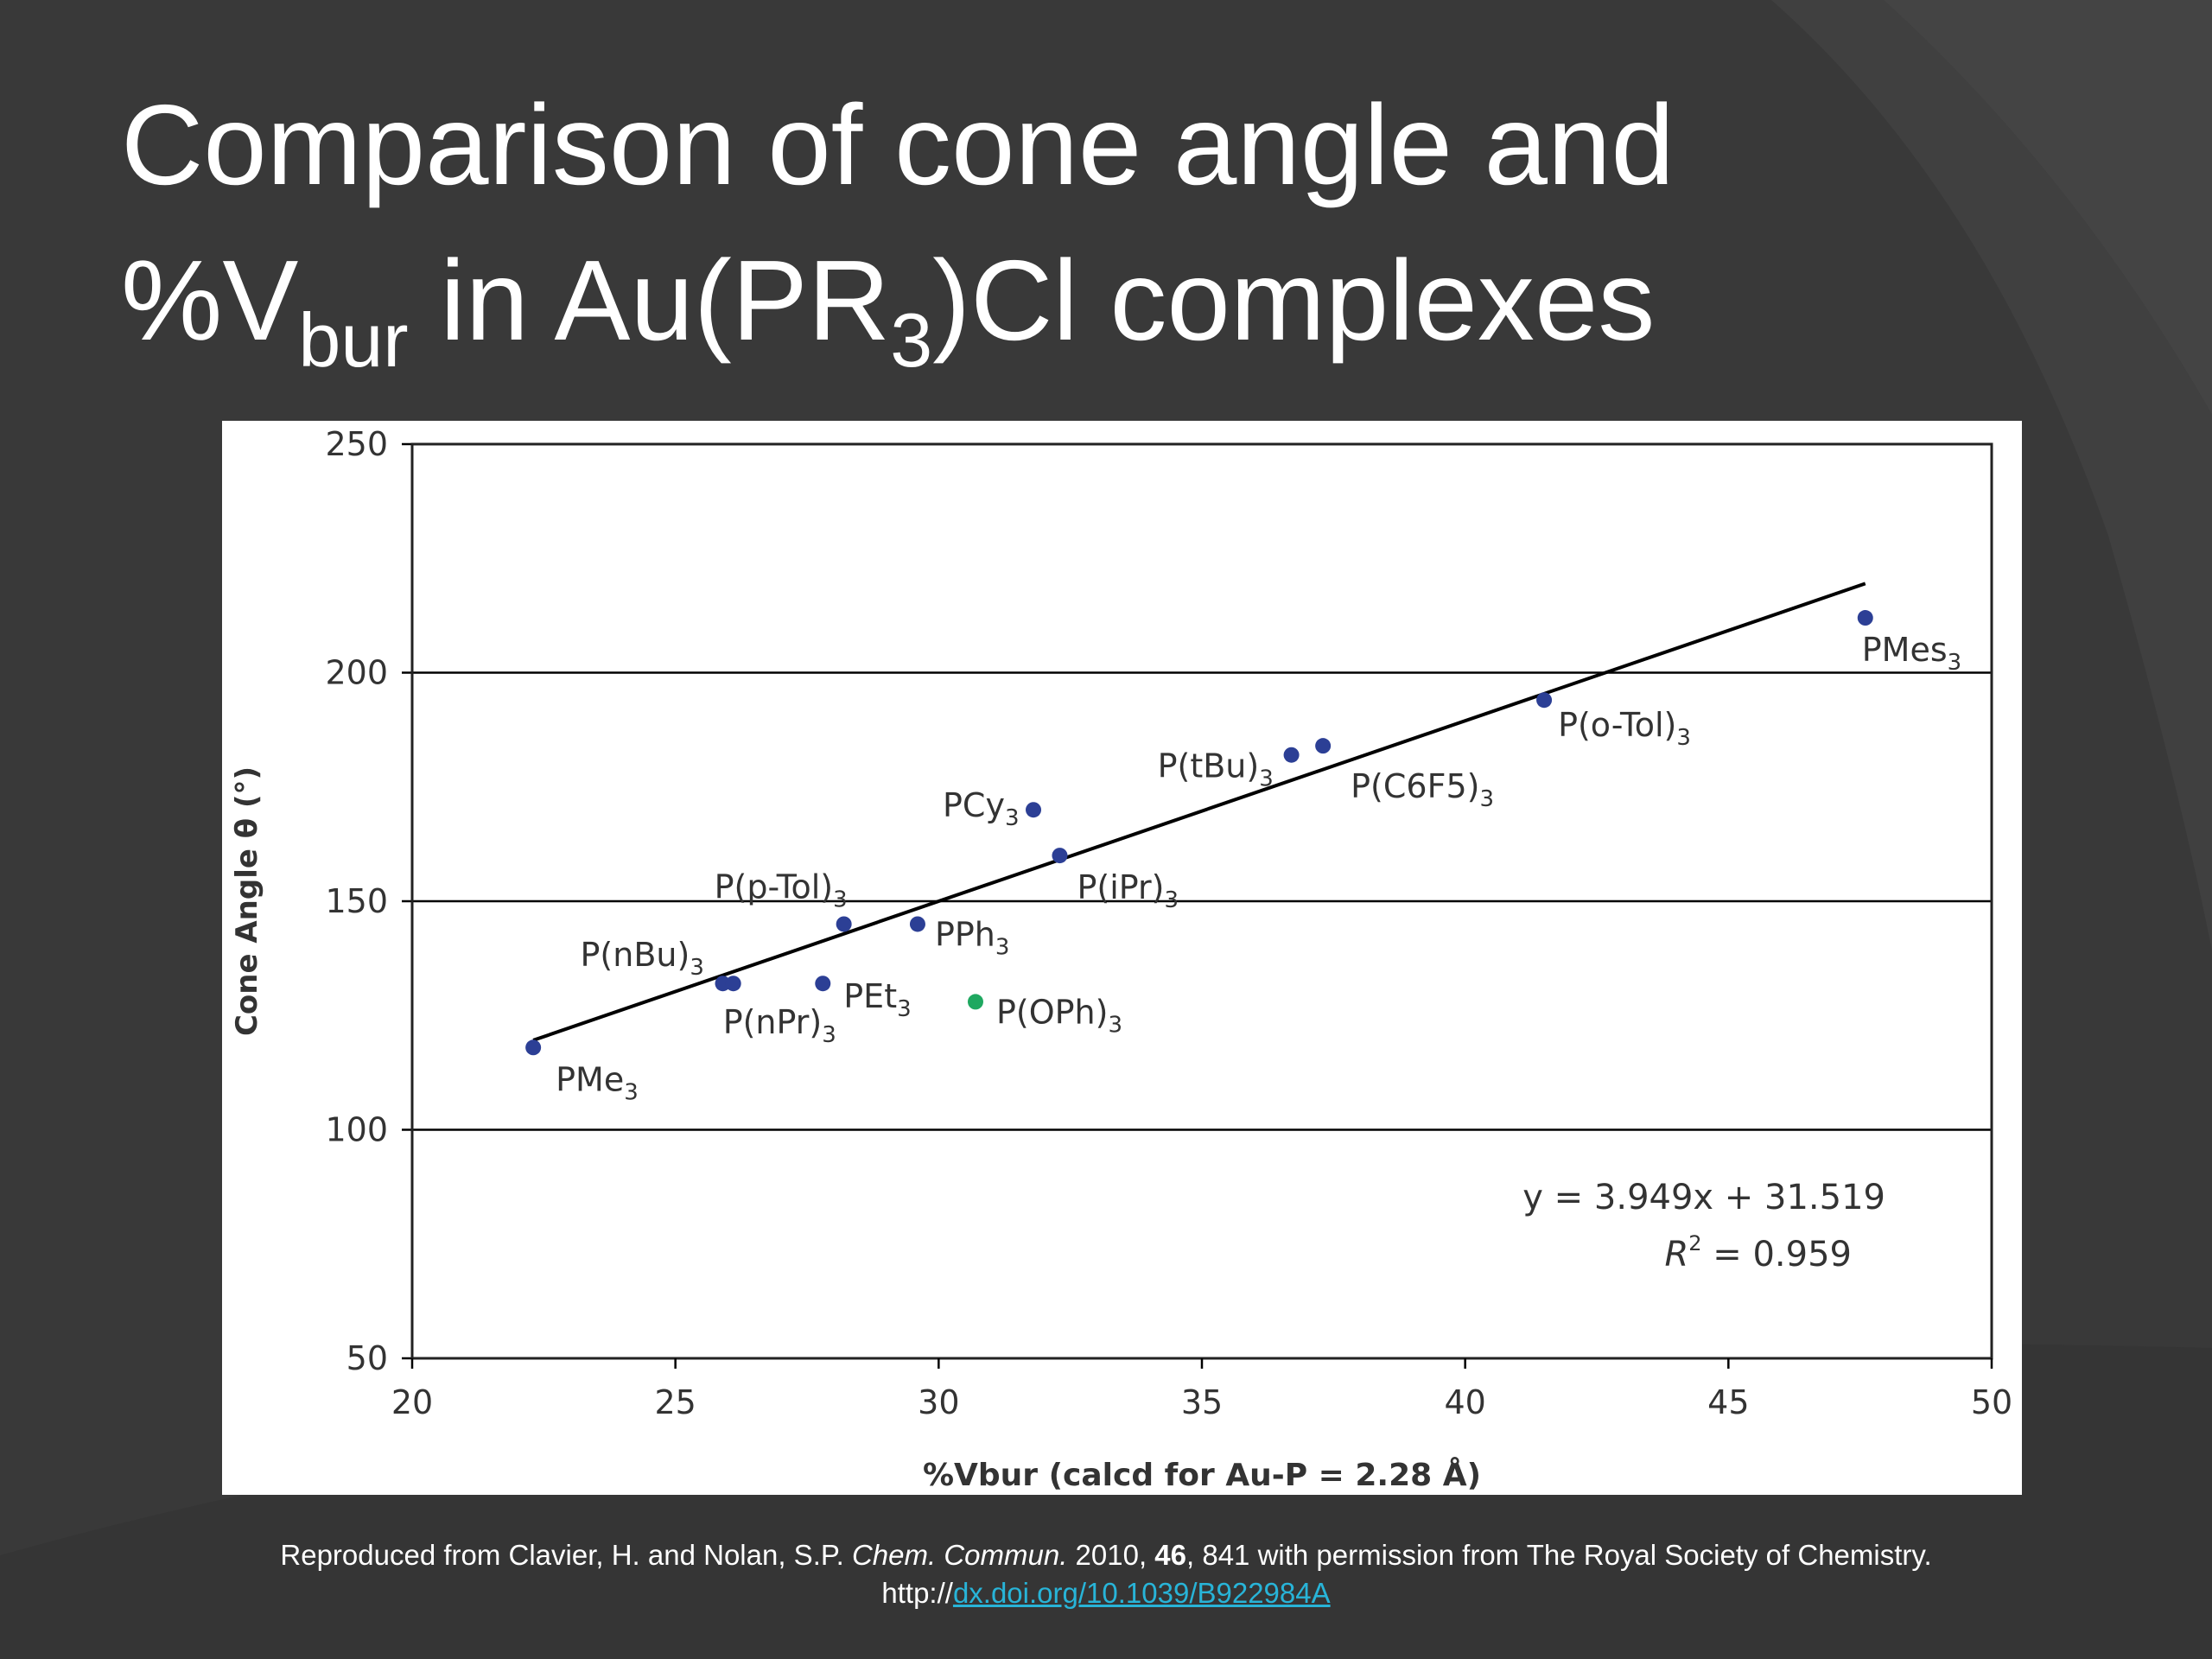  I want to click on x-axis-title: %Vbur (calcd for Au-P = 2.28 Å), so click(1202, 1475).